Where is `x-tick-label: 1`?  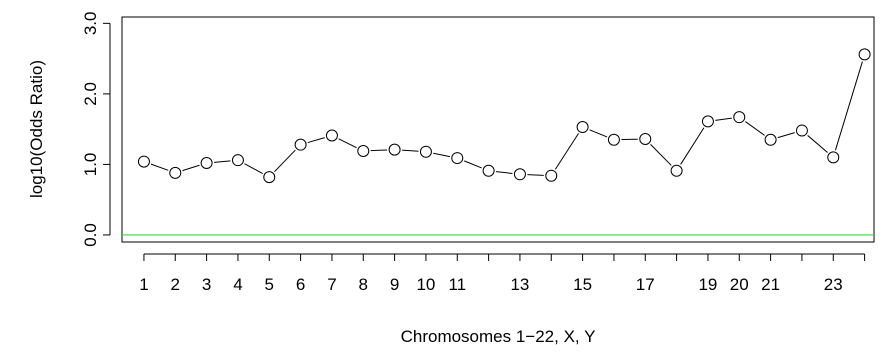 x-tick-label: 1 is located at coordinates (143, 284).